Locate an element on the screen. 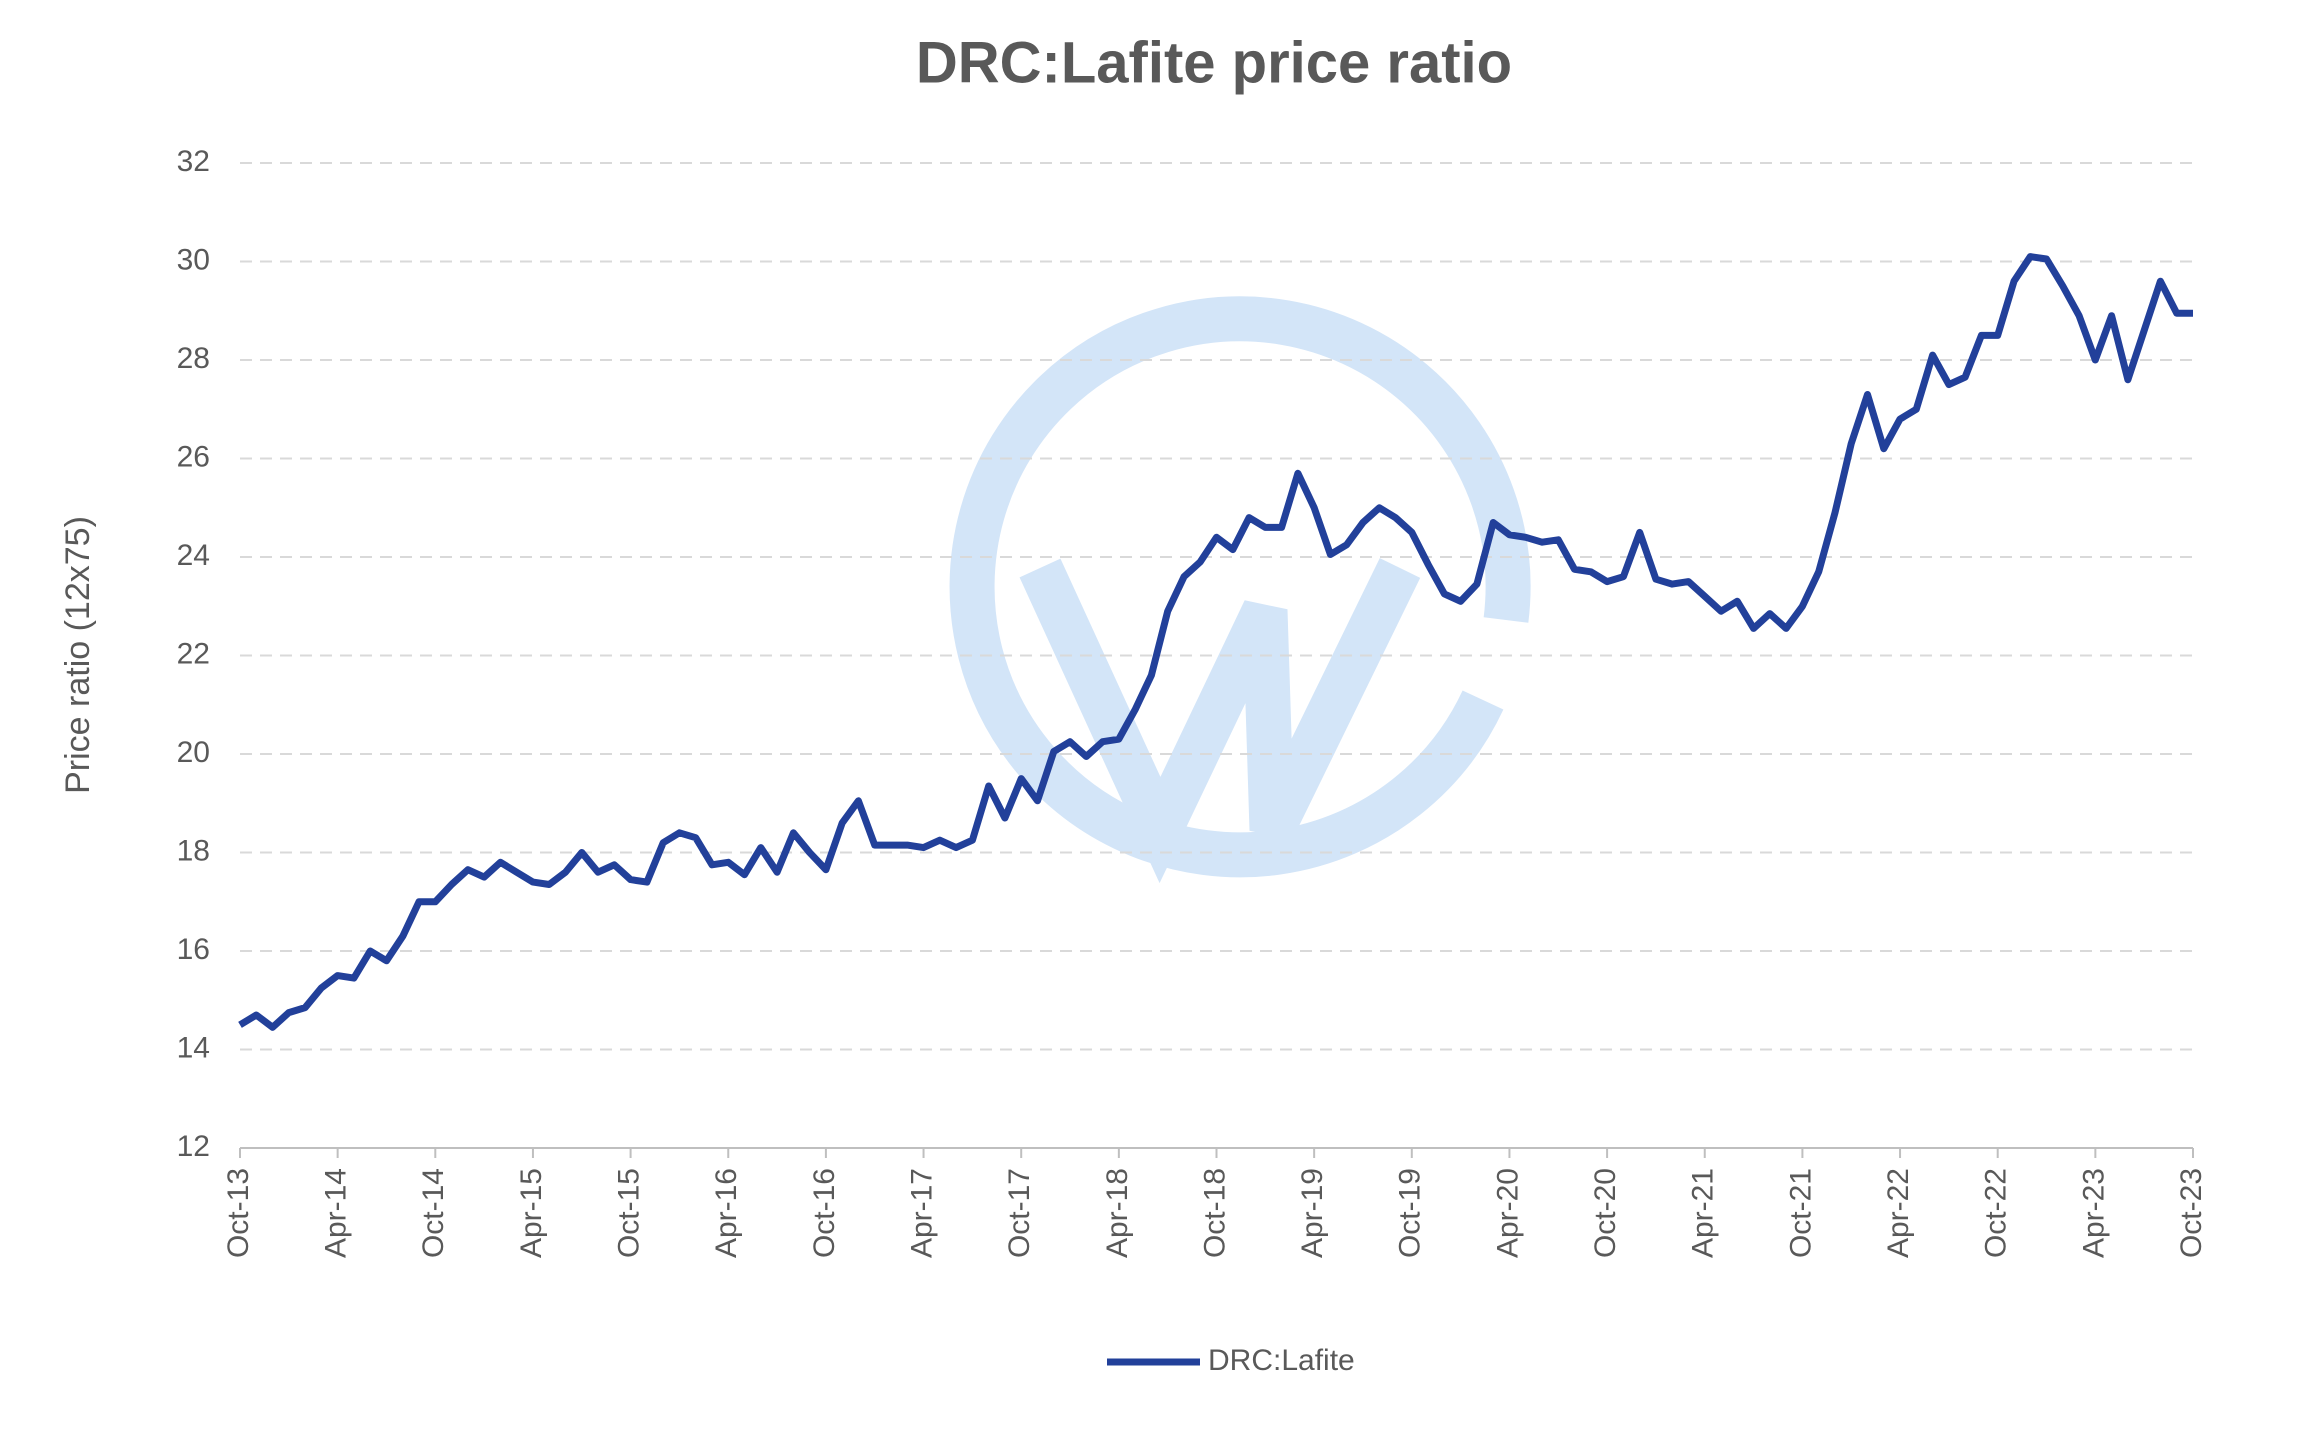  y-tick-label: 26 is located at coordinates (193, 456).